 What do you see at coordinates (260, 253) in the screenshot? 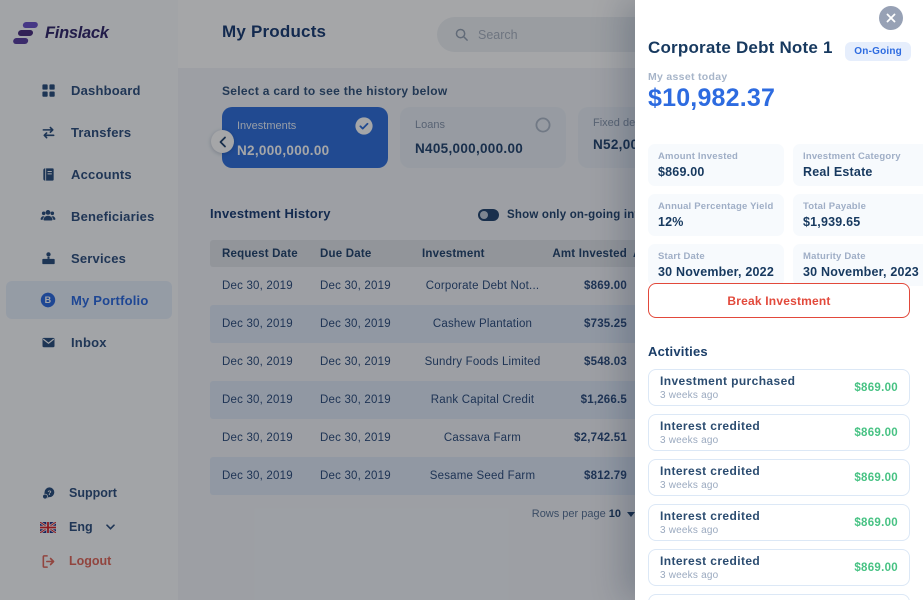
I see `column-request-date: Request Date` at bounding box center [260, 253].